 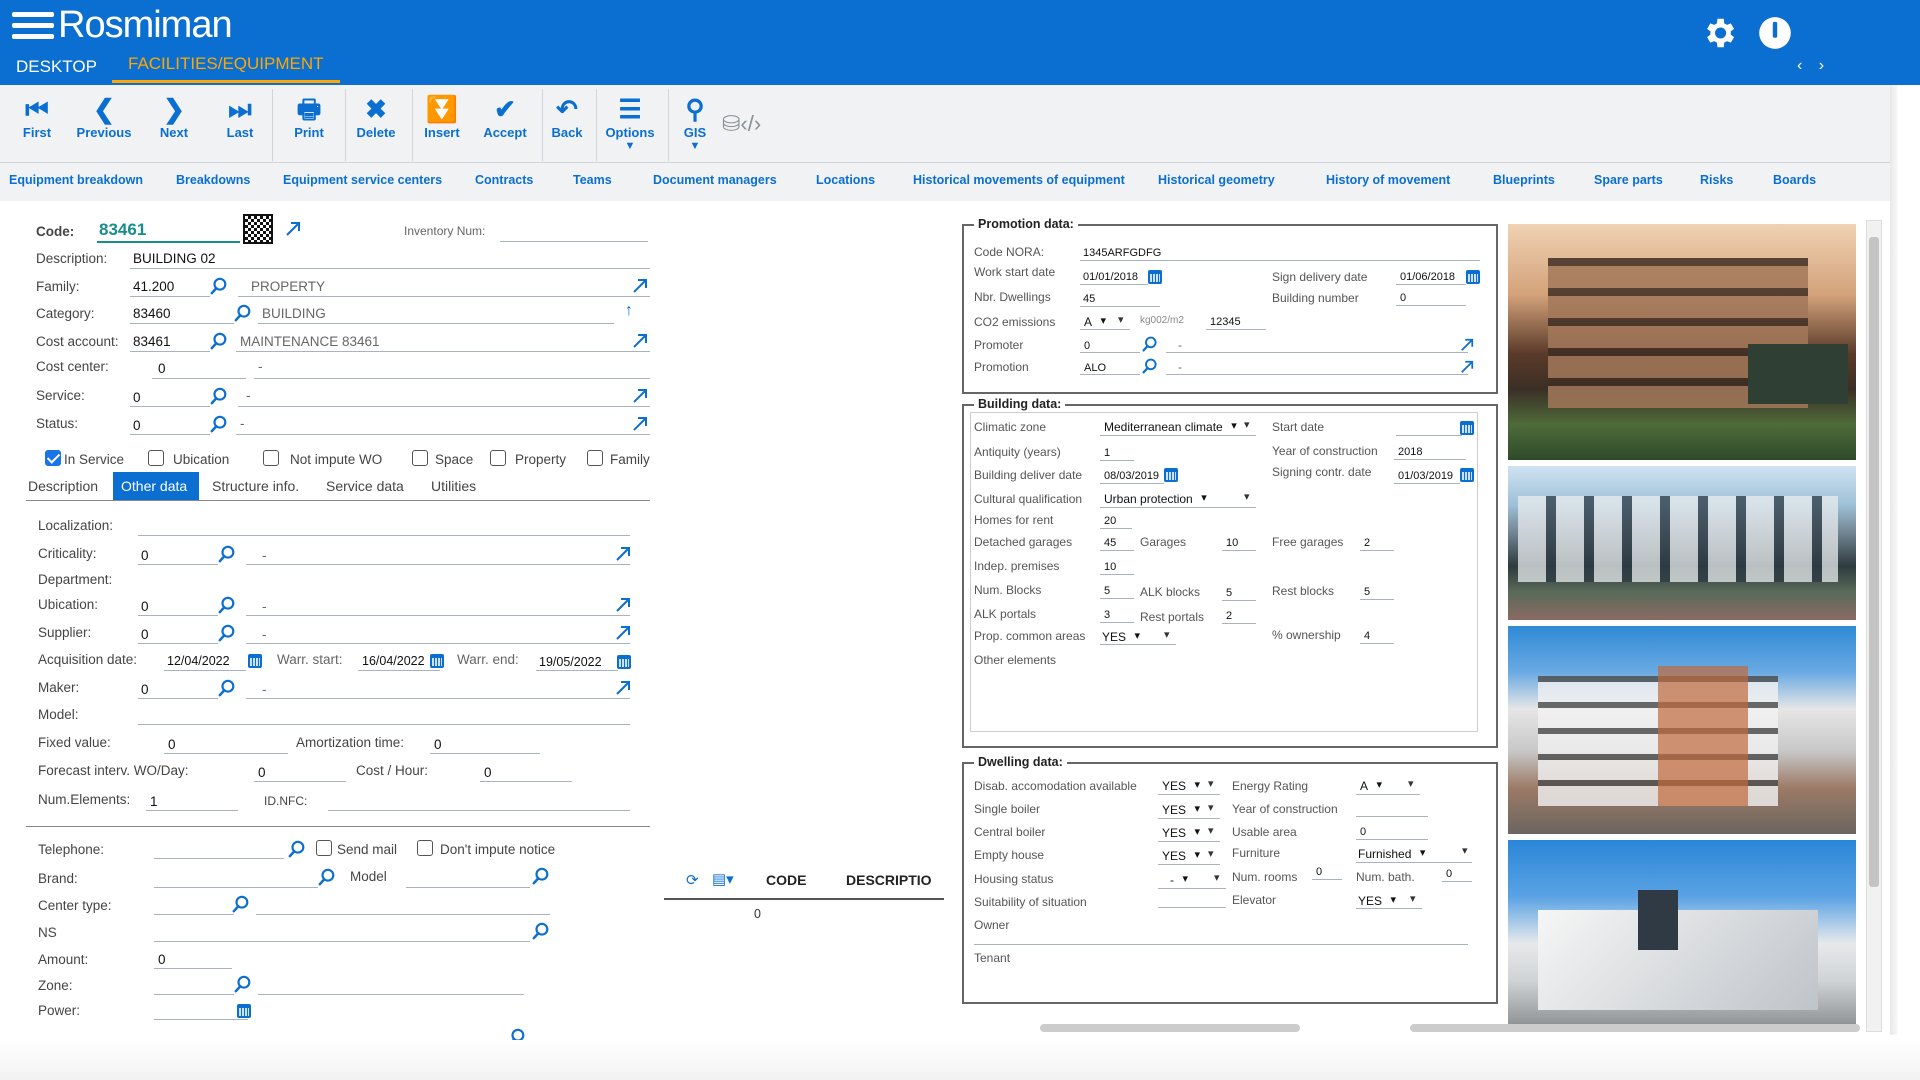 I want to click on year-construction-value: 2018, so click(x=1410, y=452).